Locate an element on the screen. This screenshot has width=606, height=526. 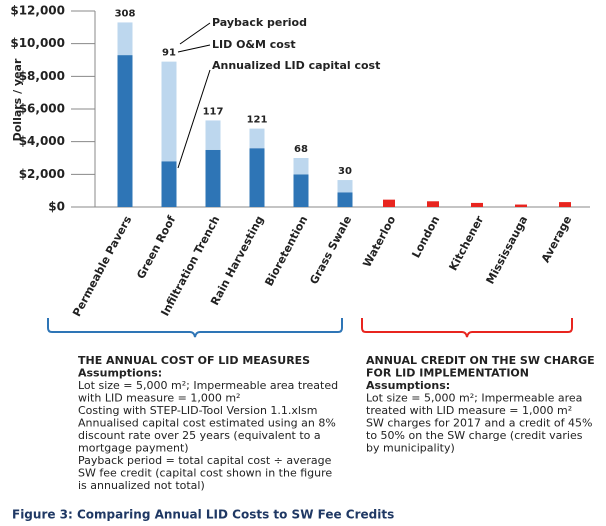
note-line: is annualized not total) is located at coordinates (141, 485).